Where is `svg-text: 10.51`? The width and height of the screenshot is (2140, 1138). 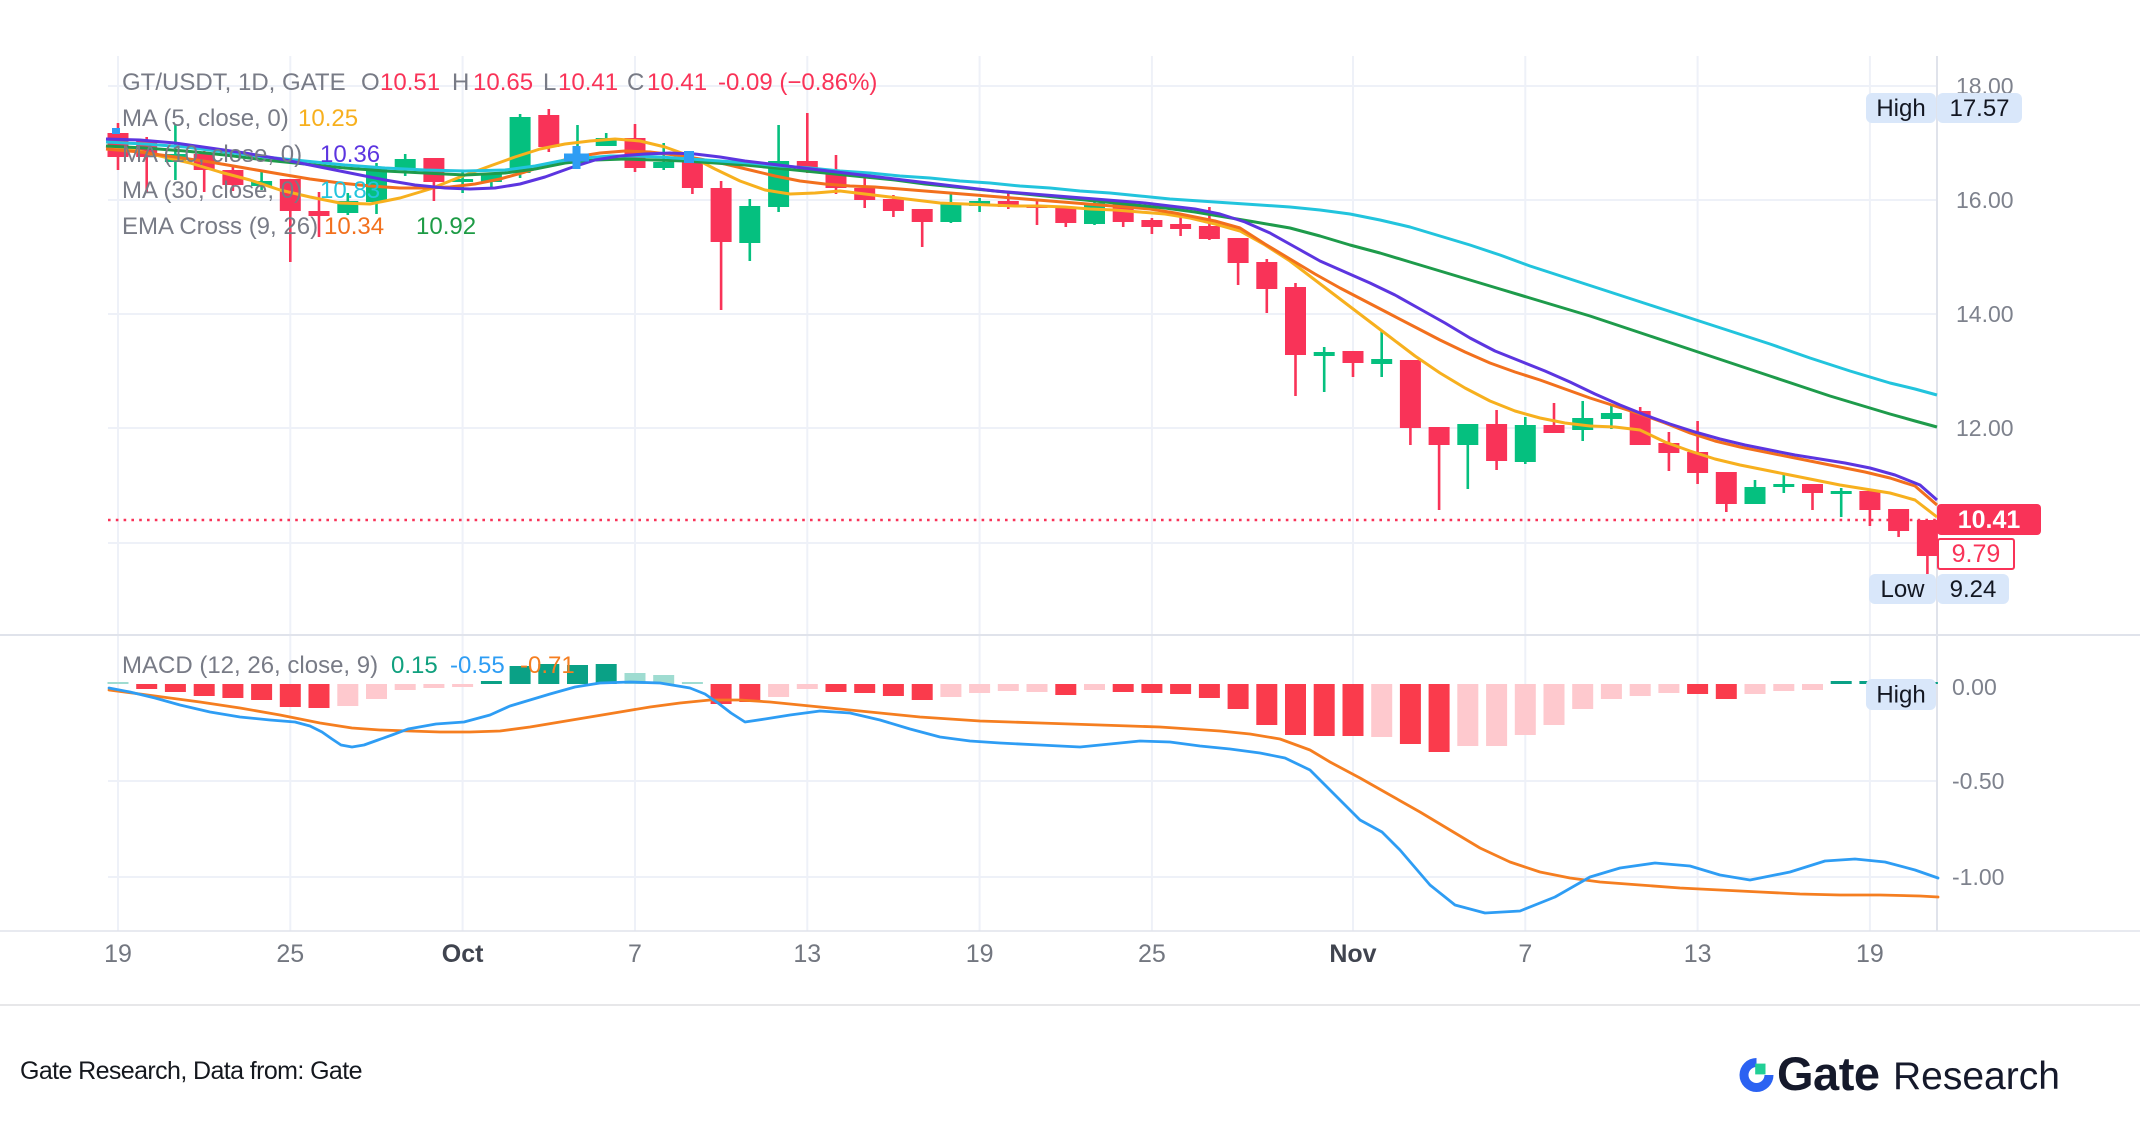 svg-text: 10.51 is located at coordinates (410, 82).